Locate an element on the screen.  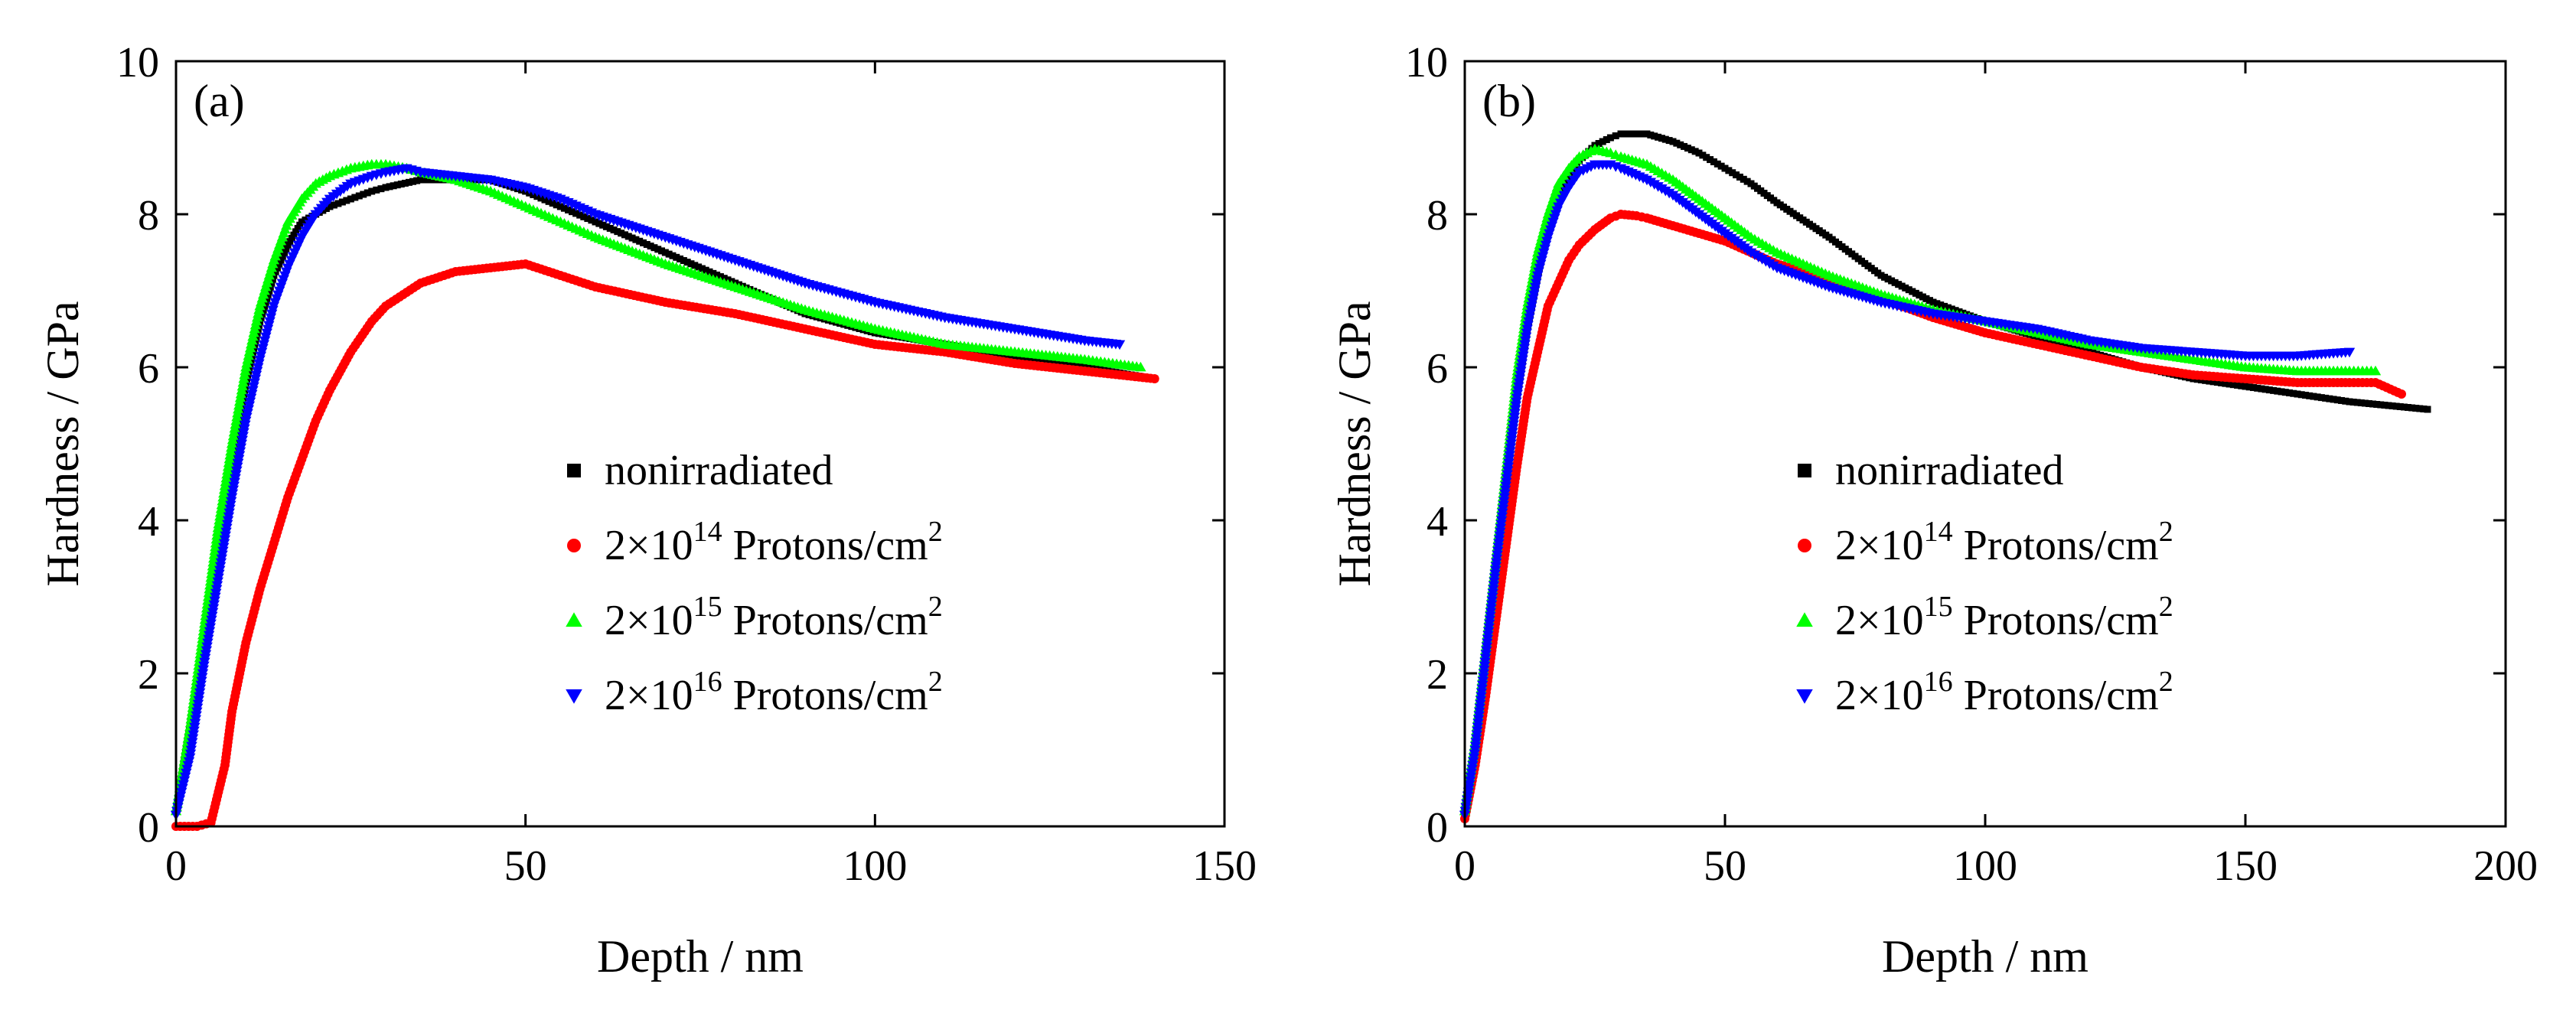
x-tick-label: 0 is located at coordinates (176, 866).